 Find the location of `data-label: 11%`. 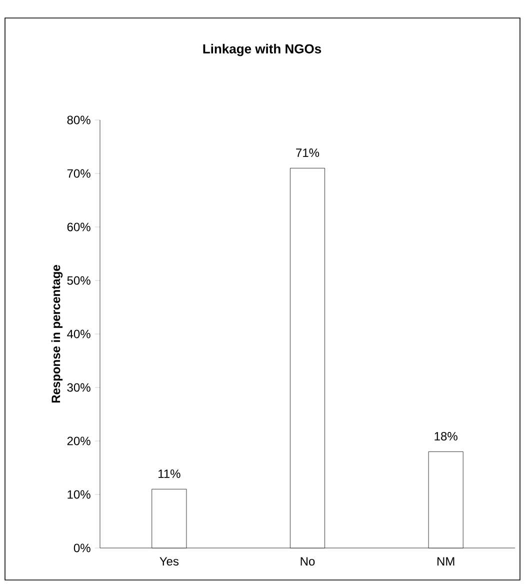

data-label: 11% is located at coordinates (169, 474).